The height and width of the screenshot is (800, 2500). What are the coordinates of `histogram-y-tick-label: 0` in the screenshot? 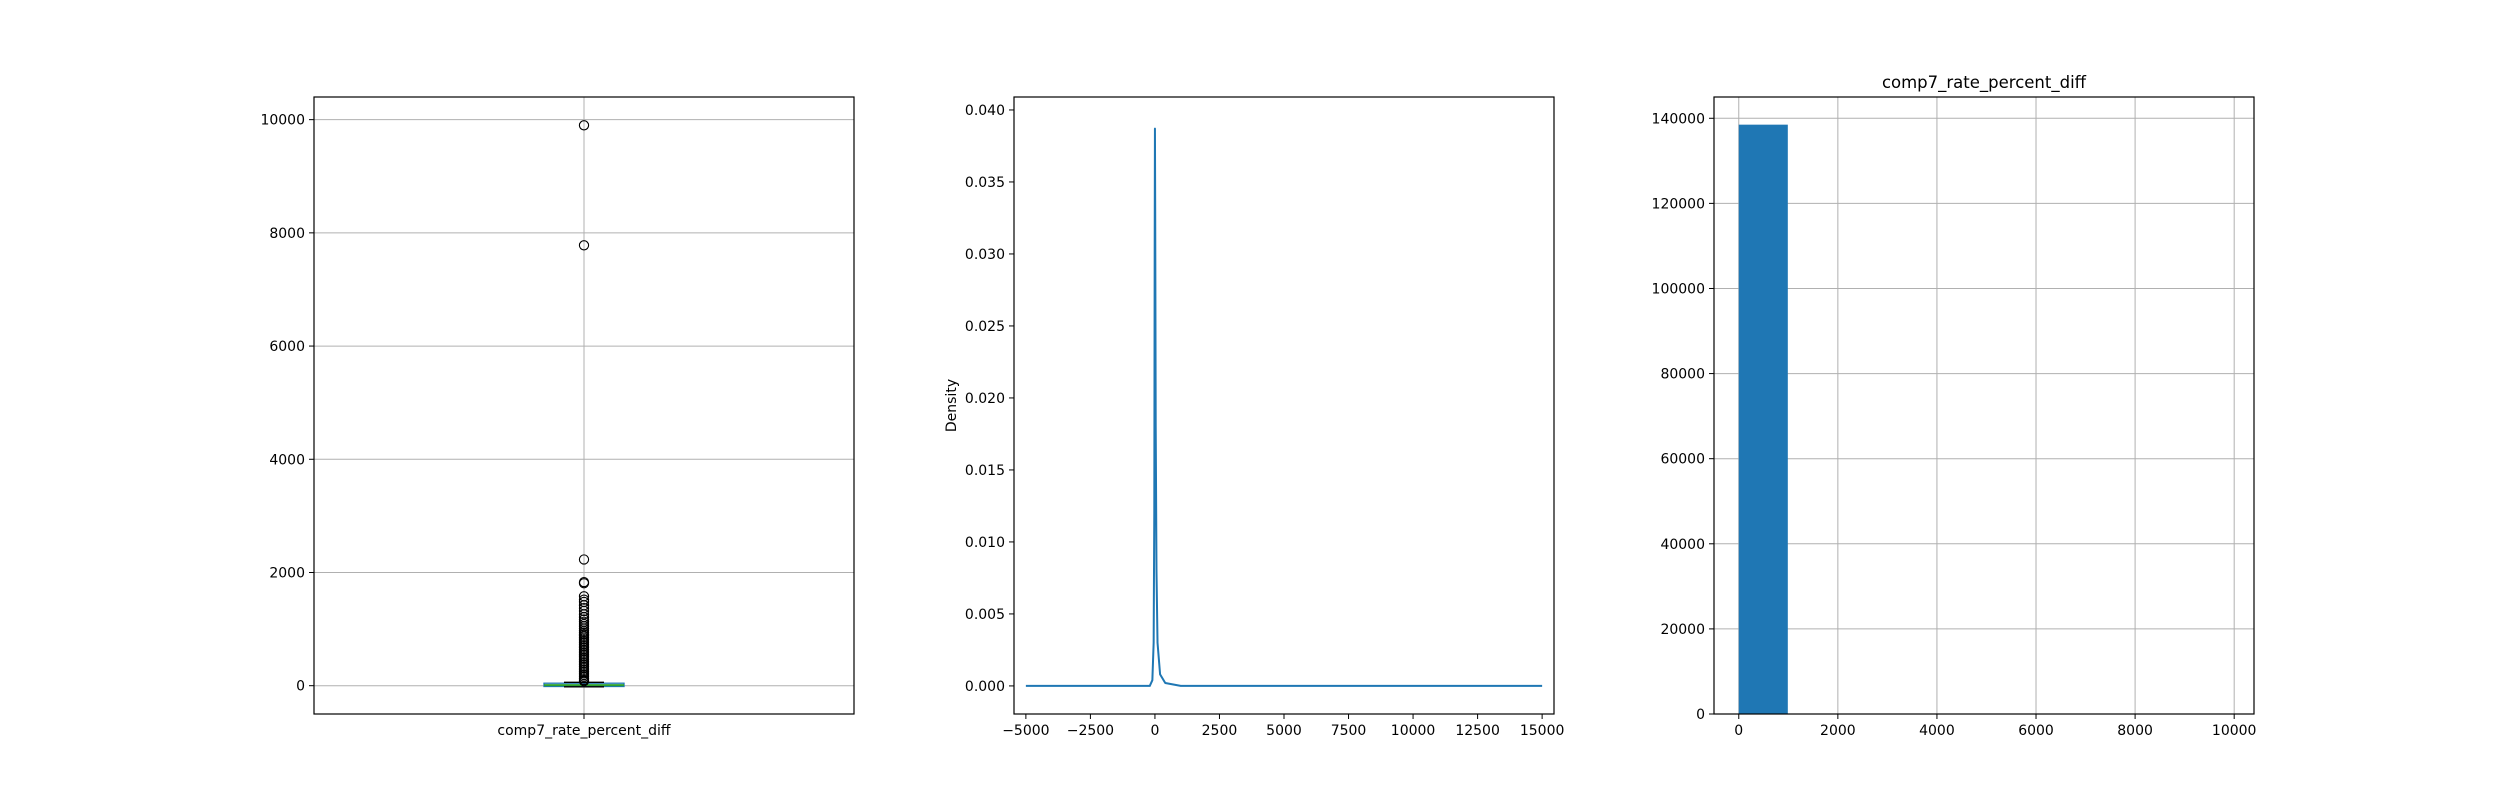 It's located at (1700, 715).